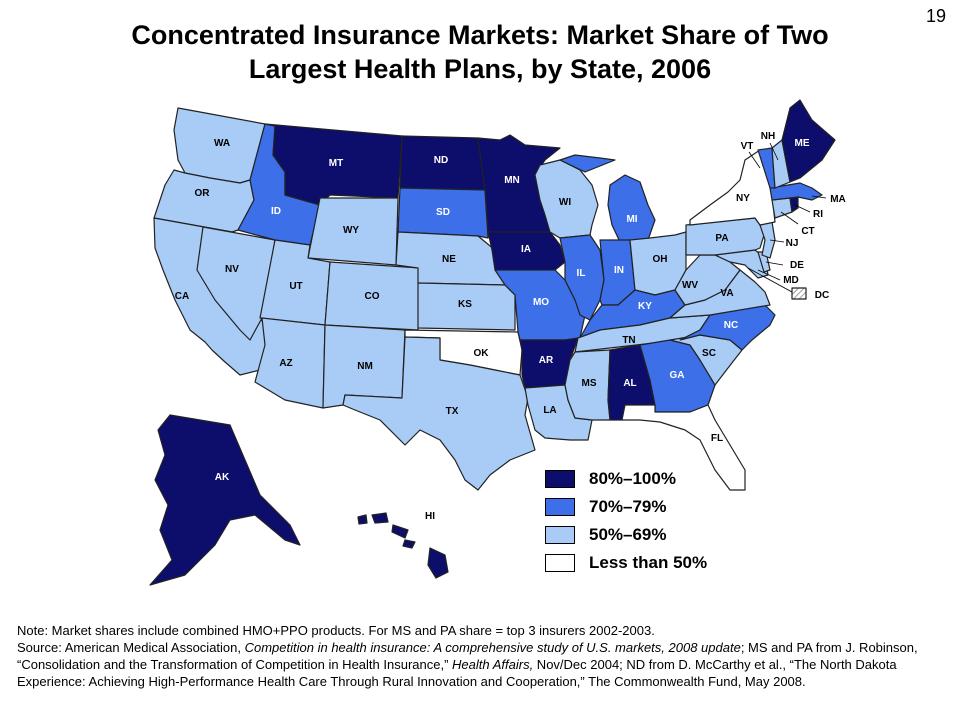 The height and width of the screenshot is (720, 960). What do you see at coordinates (182, 296) in the screenshot?
I see `label-ca: CA` at bounding box center [182, 296].